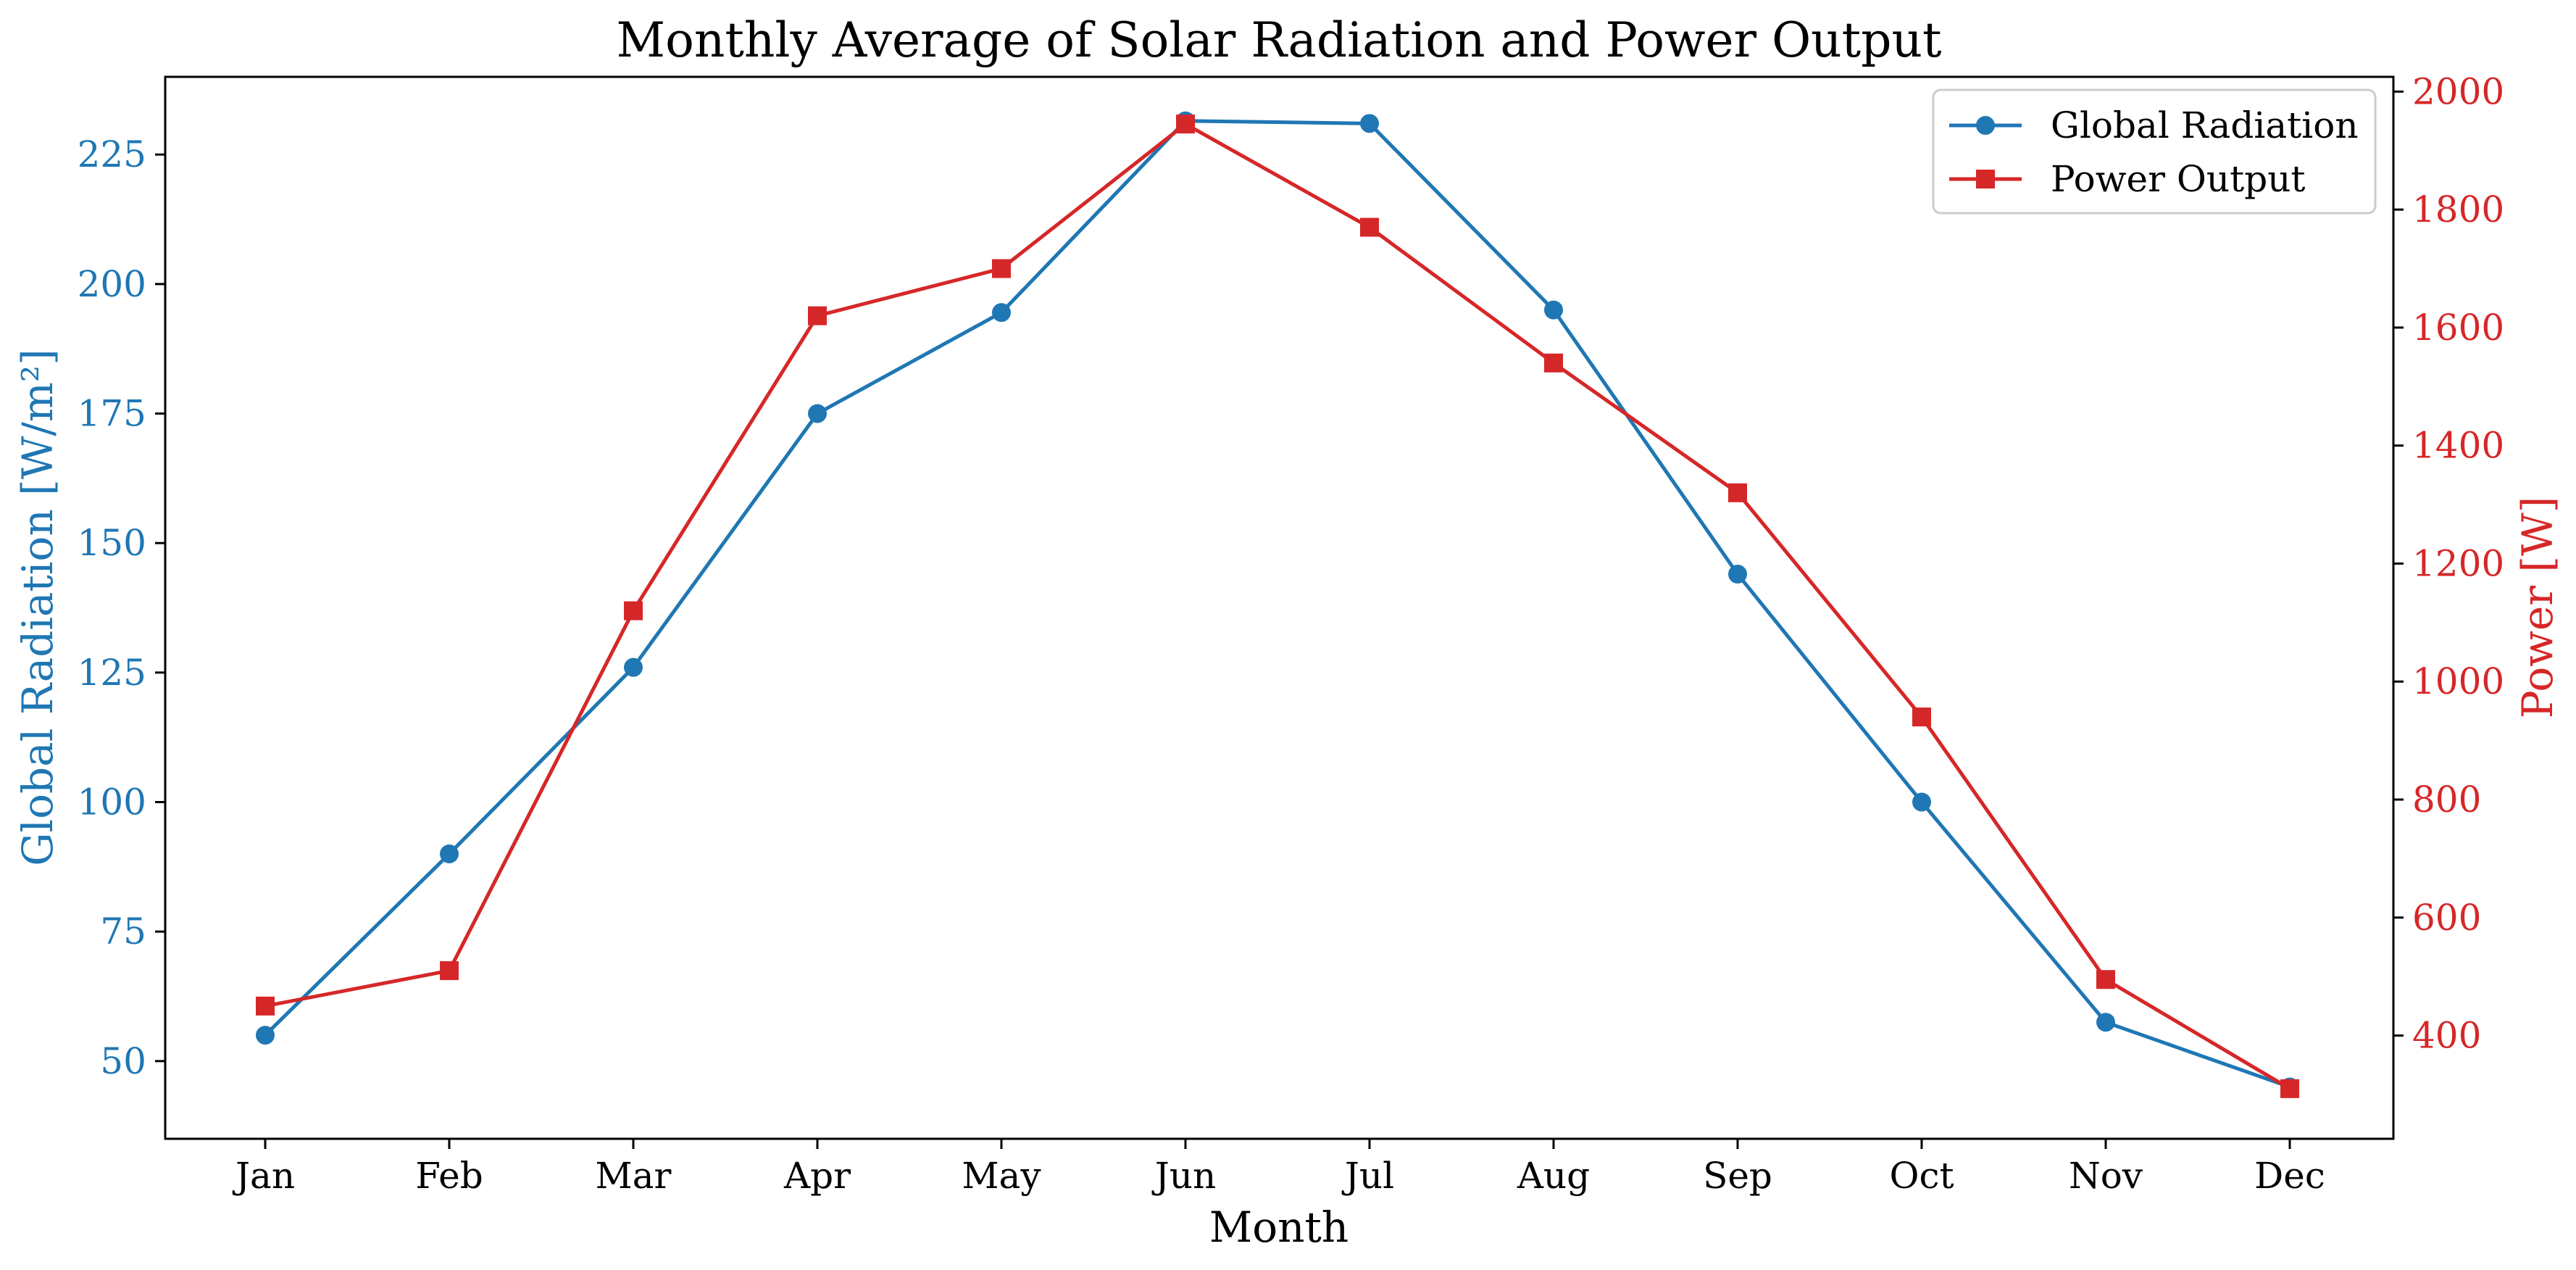 The height and width of the screenshot is (1270, 2576). I want to click on x-tick-label: Apr, so click(817, 1176).